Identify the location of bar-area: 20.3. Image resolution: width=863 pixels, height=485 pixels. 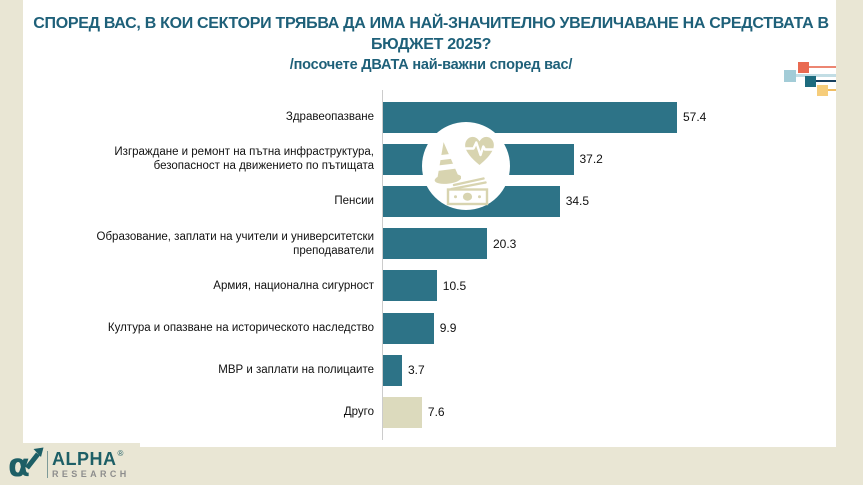
(608, 244).